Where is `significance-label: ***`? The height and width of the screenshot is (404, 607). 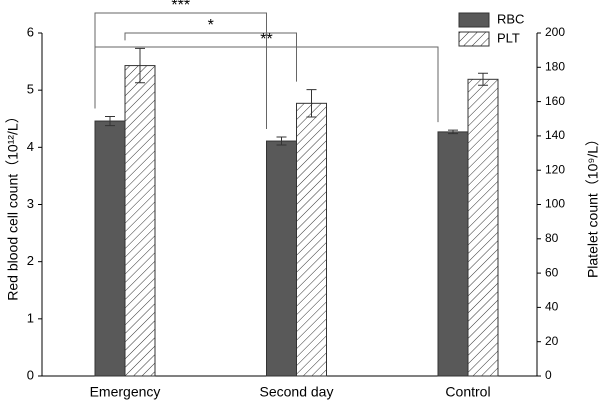 significance-label: *** is located at coordinates (180, 7).